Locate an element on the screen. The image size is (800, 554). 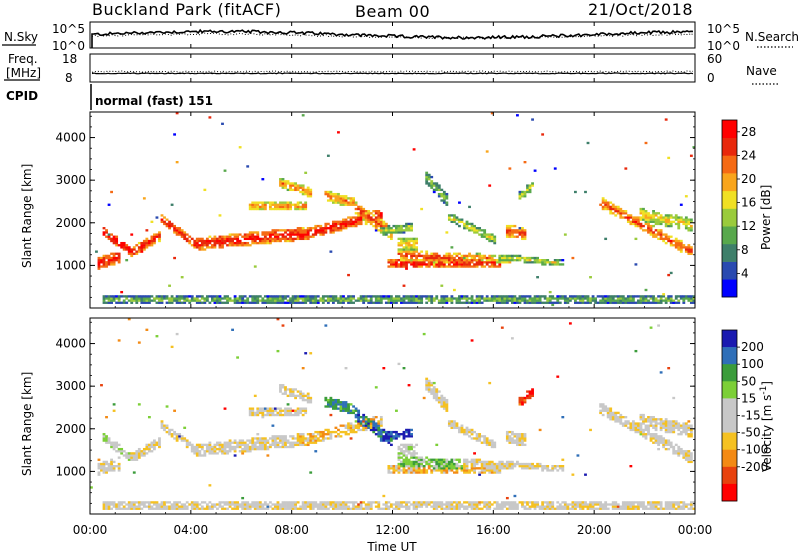
cpid-value: normal (fast) 151 is located at coordinates (154, 101).